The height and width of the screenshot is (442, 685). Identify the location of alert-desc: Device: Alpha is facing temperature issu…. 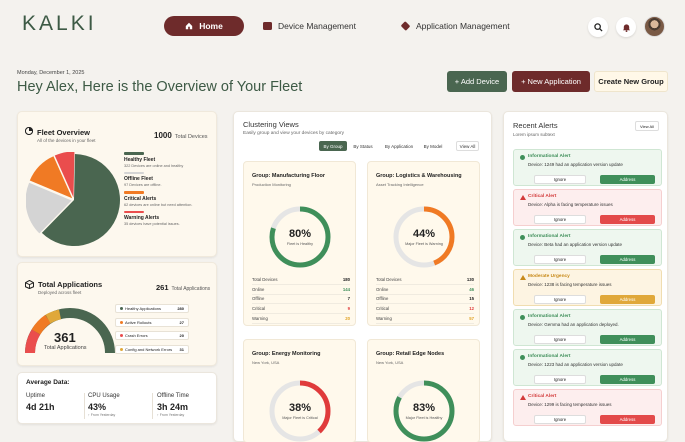
(570, 204).